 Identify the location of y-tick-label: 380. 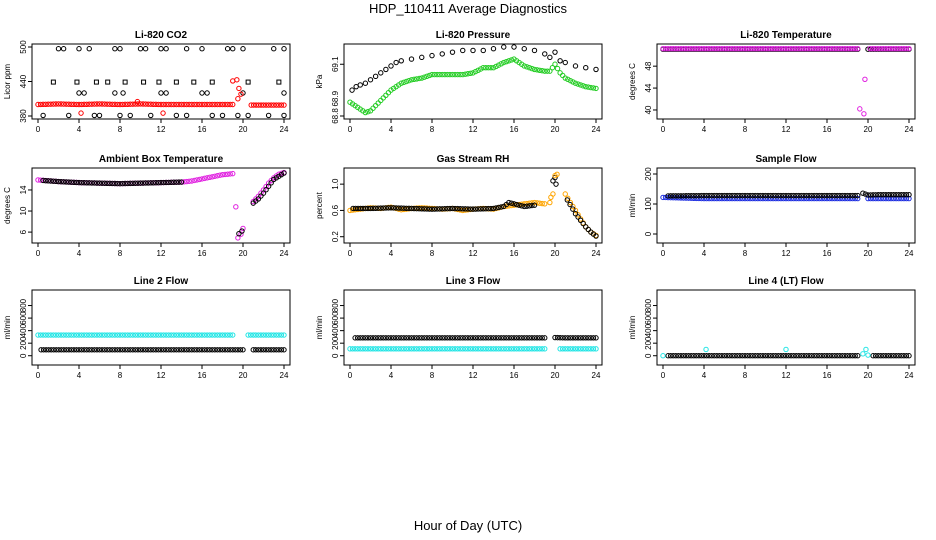
(23, 116).